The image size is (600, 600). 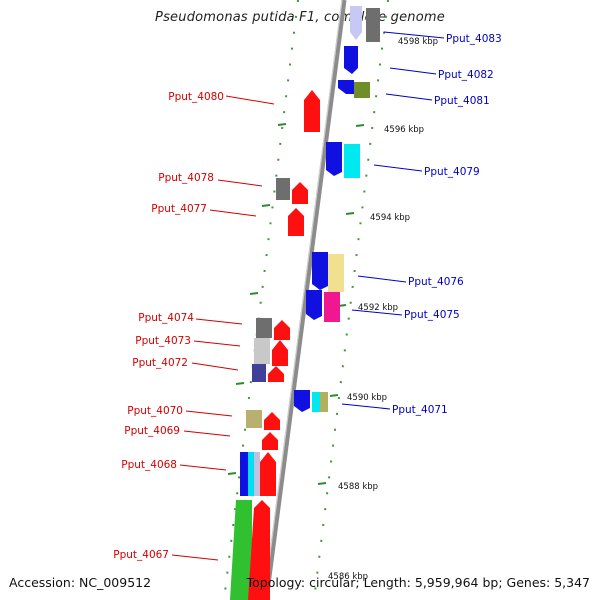 I want to click on reverse-strand-genes, so click(x=337, y=209).